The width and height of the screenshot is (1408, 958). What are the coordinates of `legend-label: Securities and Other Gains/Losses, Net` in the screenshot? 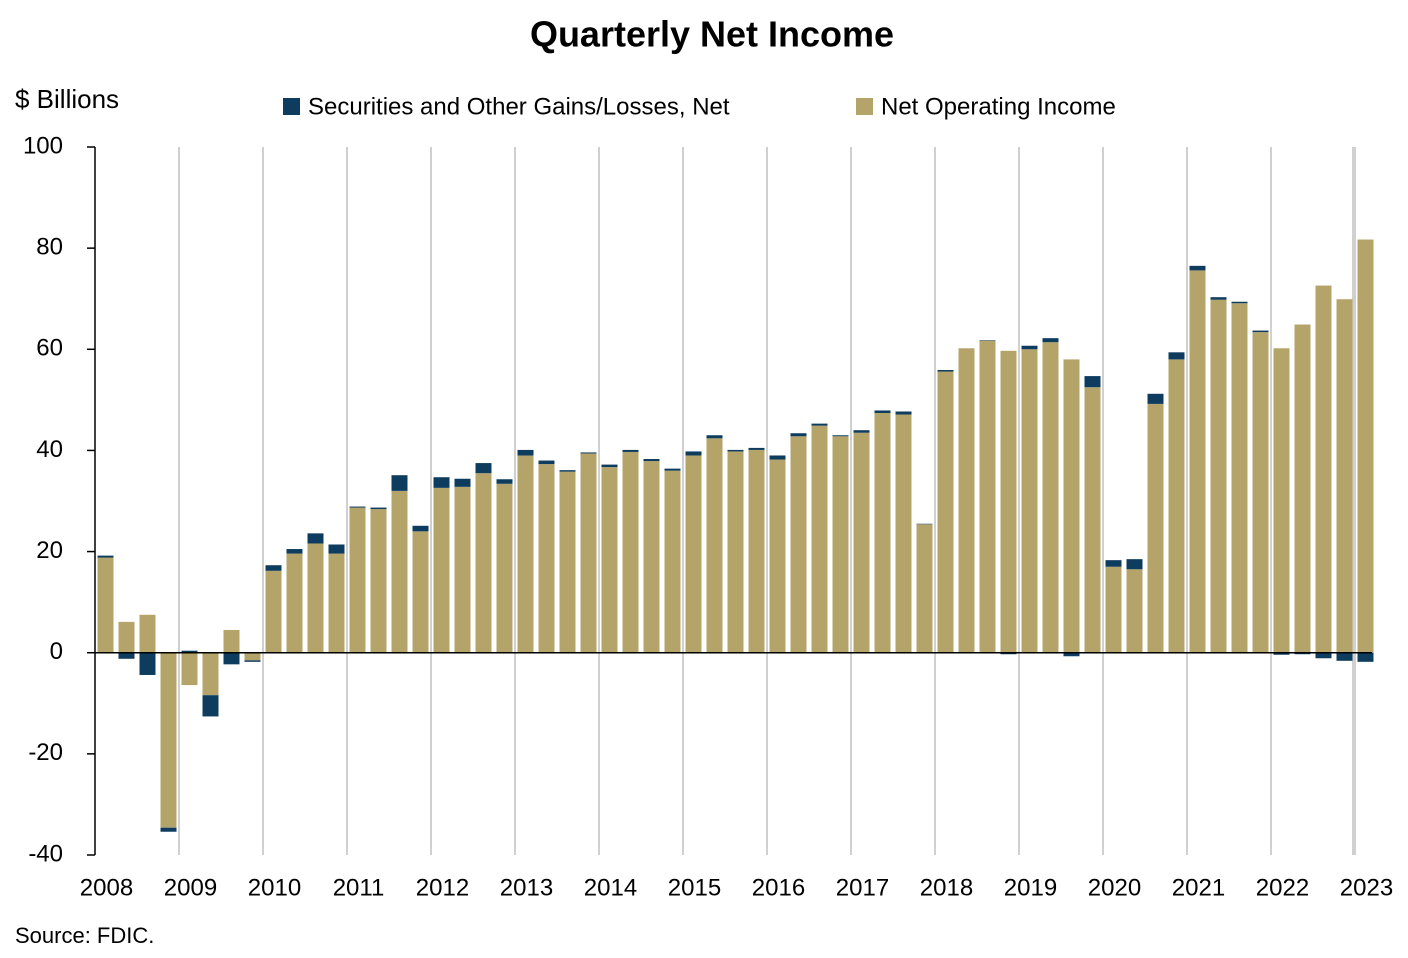 It's located at (519, 106).